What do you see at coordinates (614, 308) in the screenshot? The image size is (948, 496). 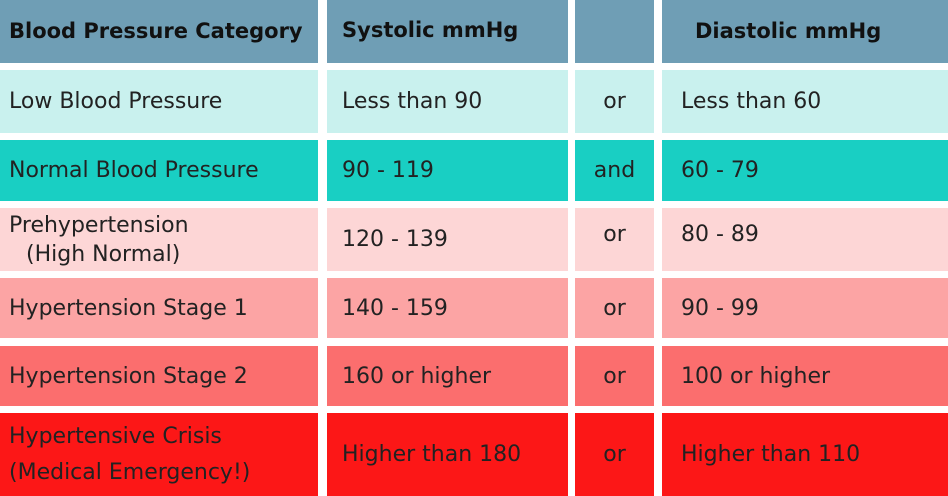 I see `connector-stage1: or` at bounding box center [614, 308].